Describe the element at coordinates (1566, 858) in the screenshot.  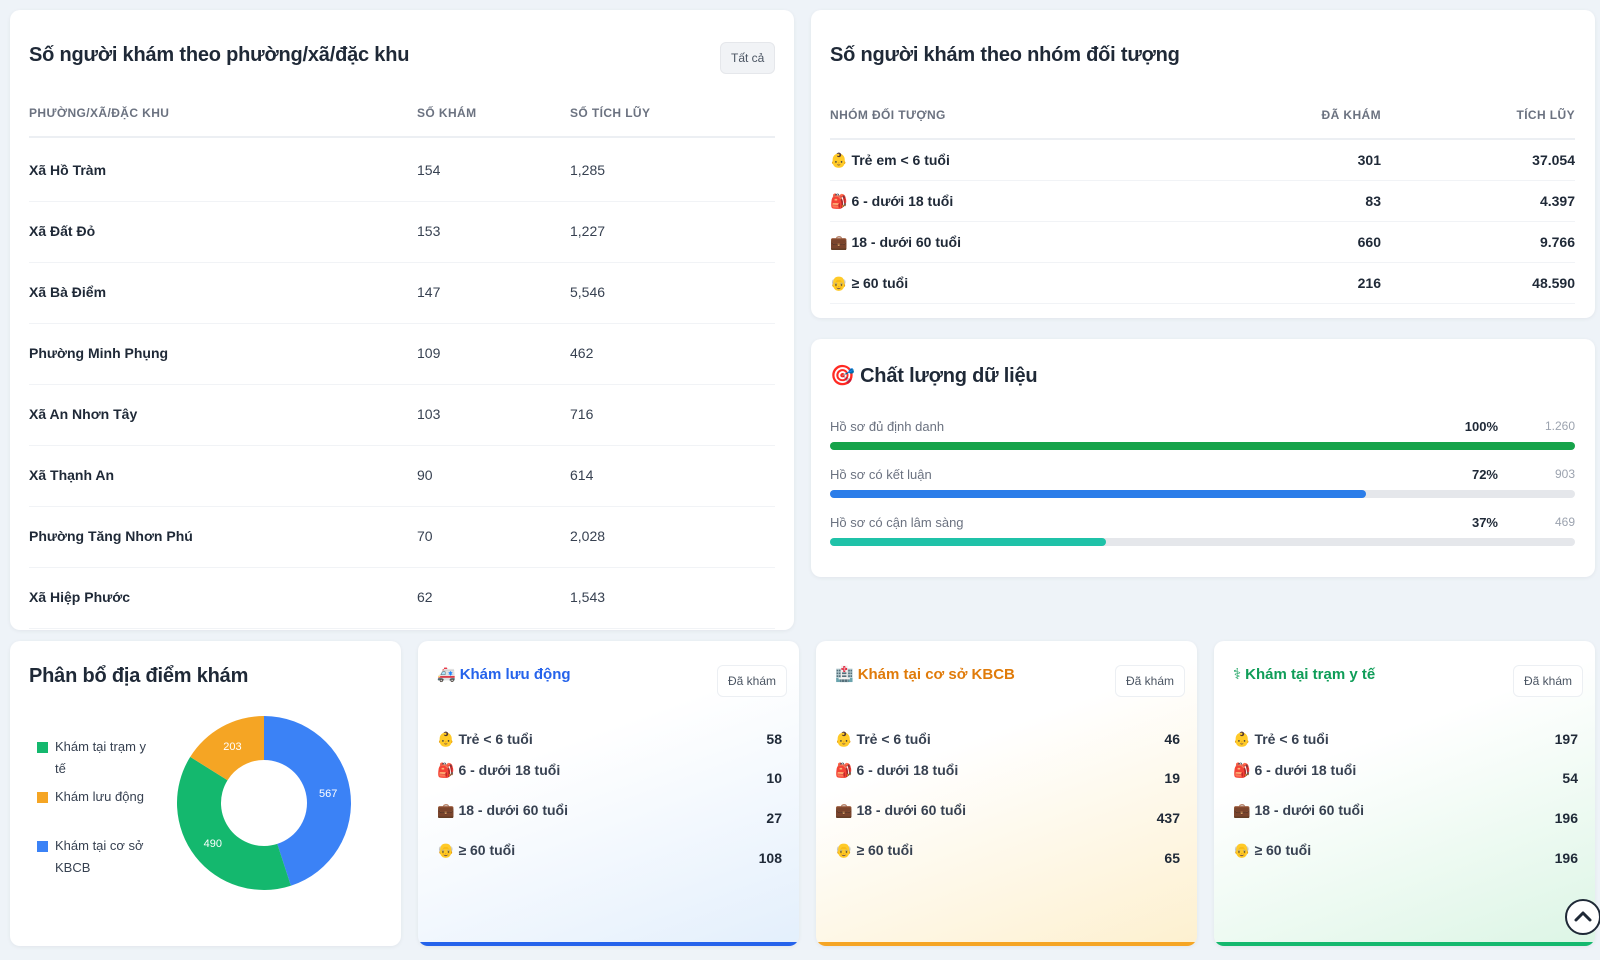
I see `mode-row-value: 196` at that location.